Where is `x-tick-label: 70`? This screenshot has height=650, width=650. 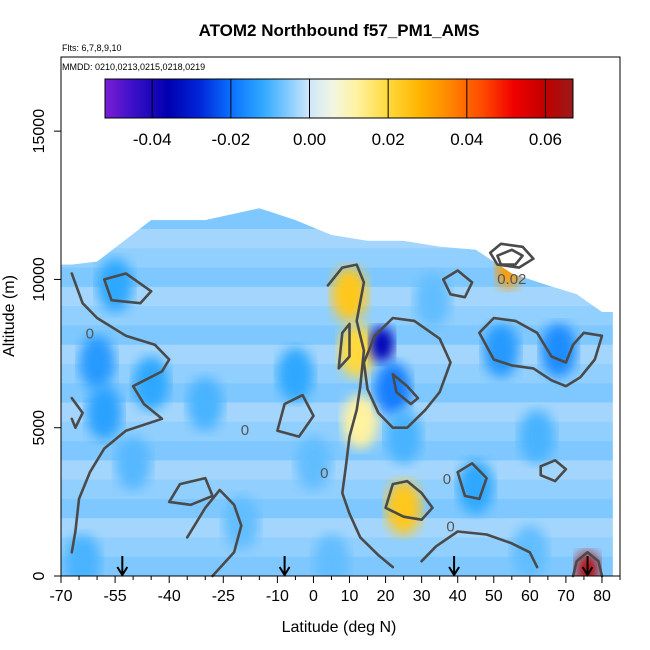
x-tick-label: 70 is located at coordinates (566, 596).